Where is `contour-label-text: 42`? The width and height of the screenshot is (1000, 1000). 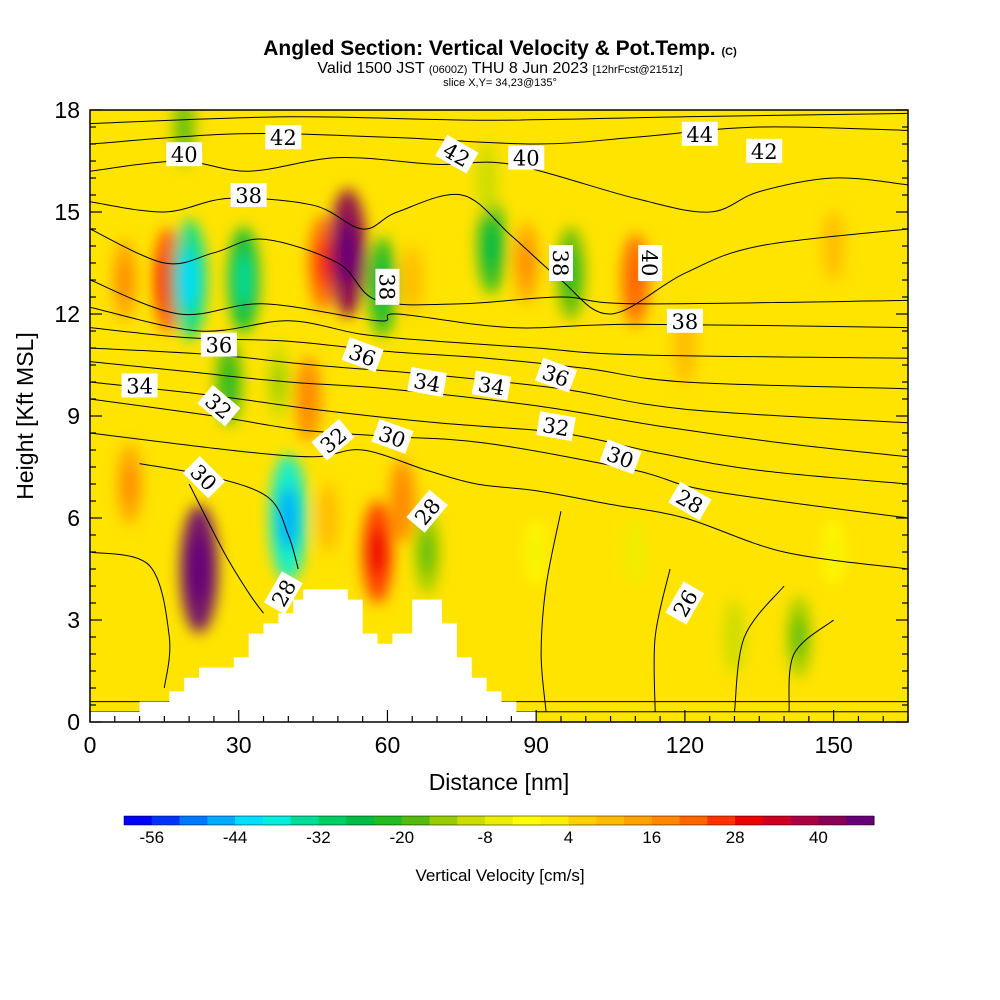
contour-label-text: 42 is located at coordinates (764, 152).